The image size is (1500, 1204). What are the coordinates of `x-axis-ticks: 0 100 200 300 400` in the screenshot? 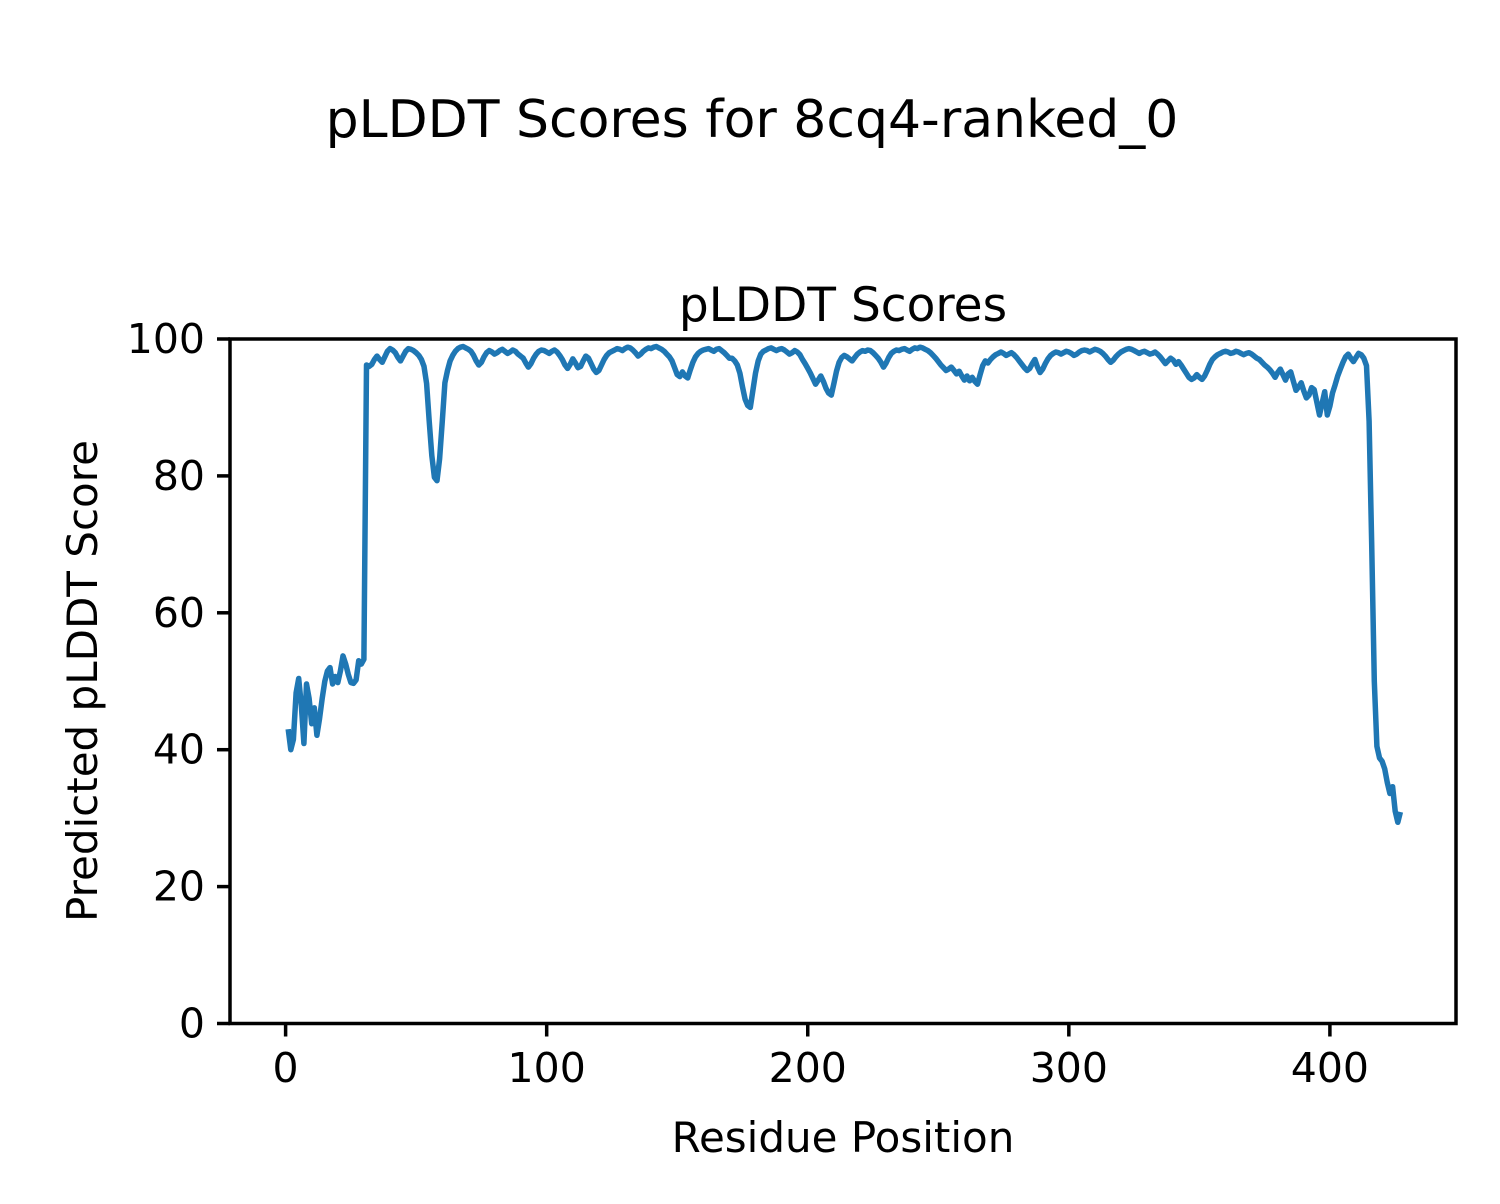 It's located at (821, 1057).